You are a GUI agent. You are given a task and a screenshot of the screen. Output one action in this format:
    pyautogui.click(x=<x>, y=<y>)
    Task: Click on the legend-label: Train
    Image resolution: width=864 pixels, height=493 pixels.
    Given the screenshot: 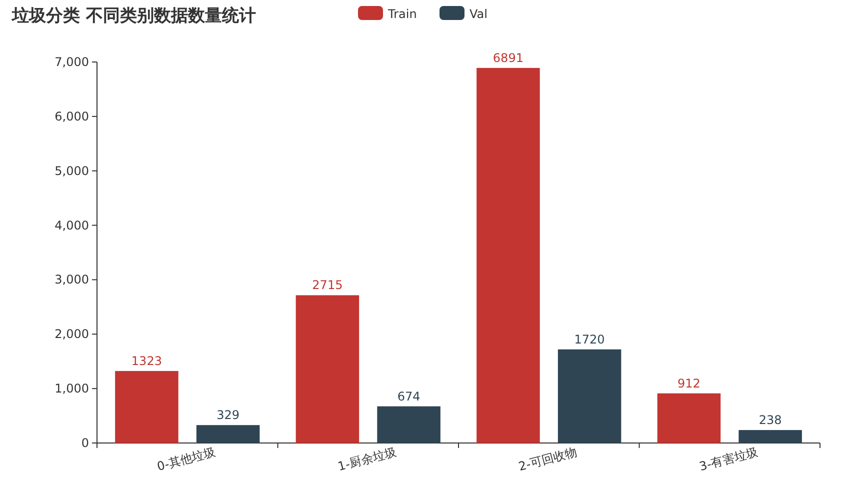 What is the action you would take?
    pyautogui.click(x=402, y=14)
    